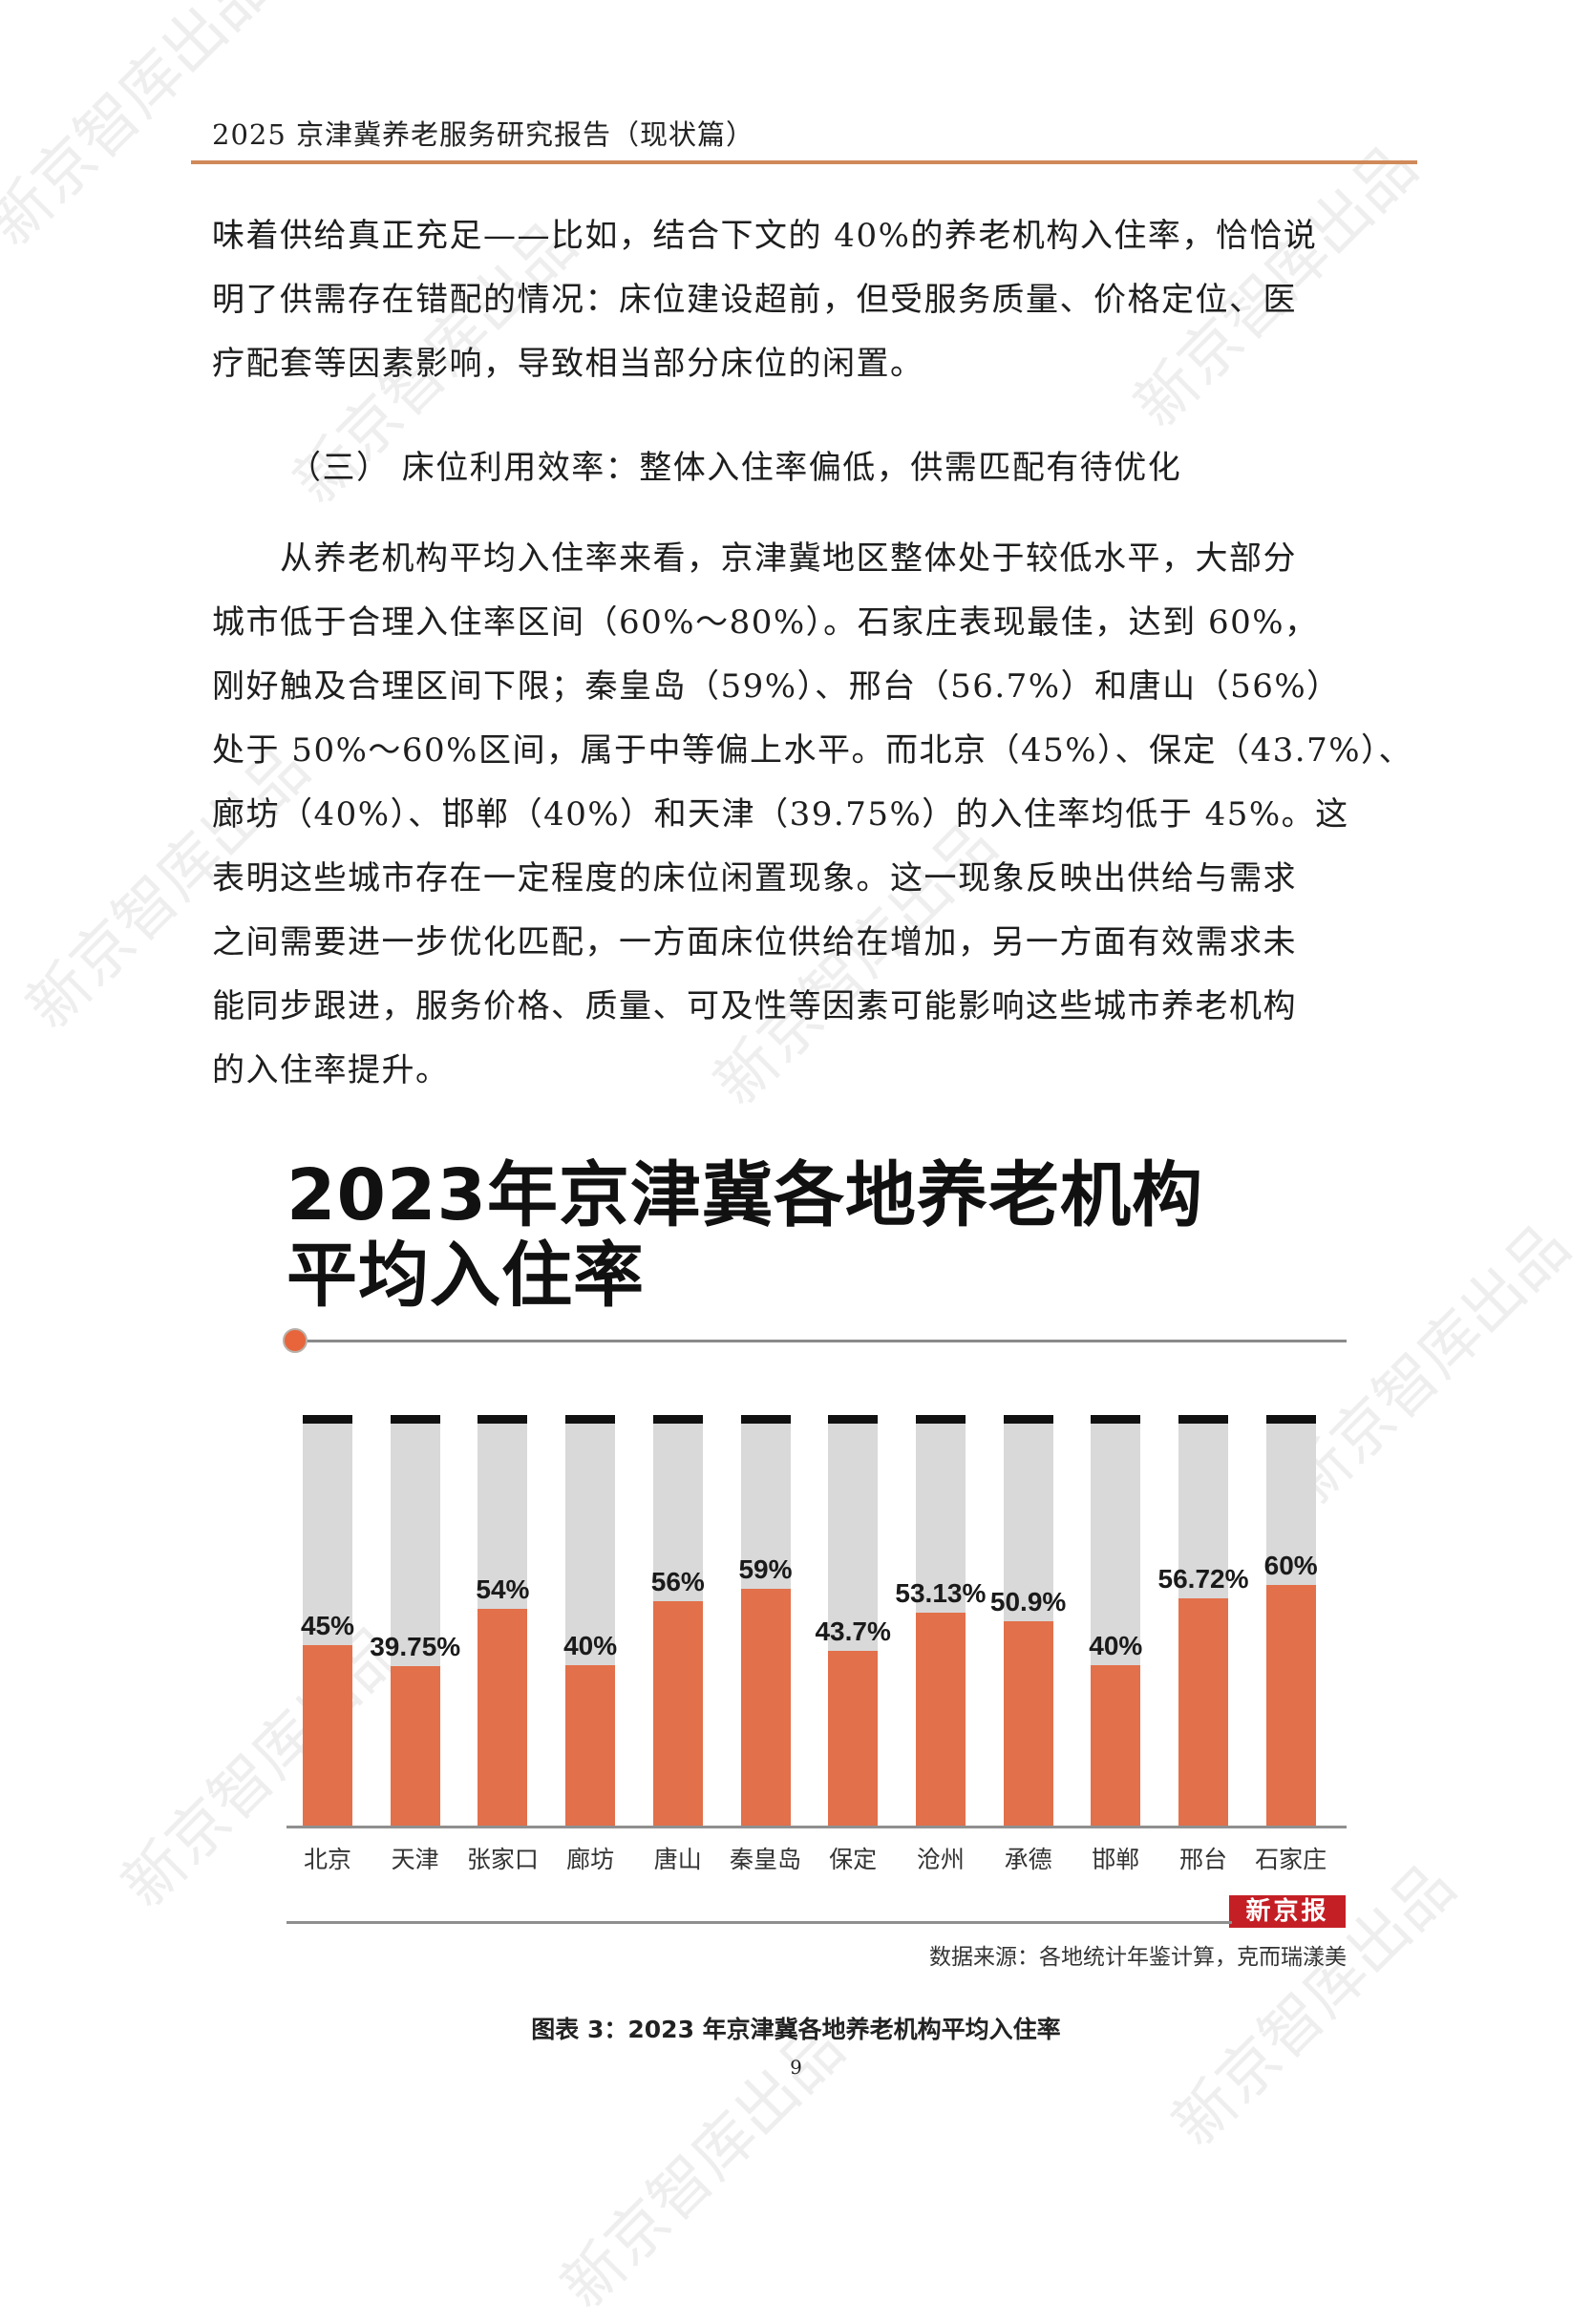 The height and width of the screenshot is (2324, 1592). I want to click on bar: 45%, so click(327, 1621).